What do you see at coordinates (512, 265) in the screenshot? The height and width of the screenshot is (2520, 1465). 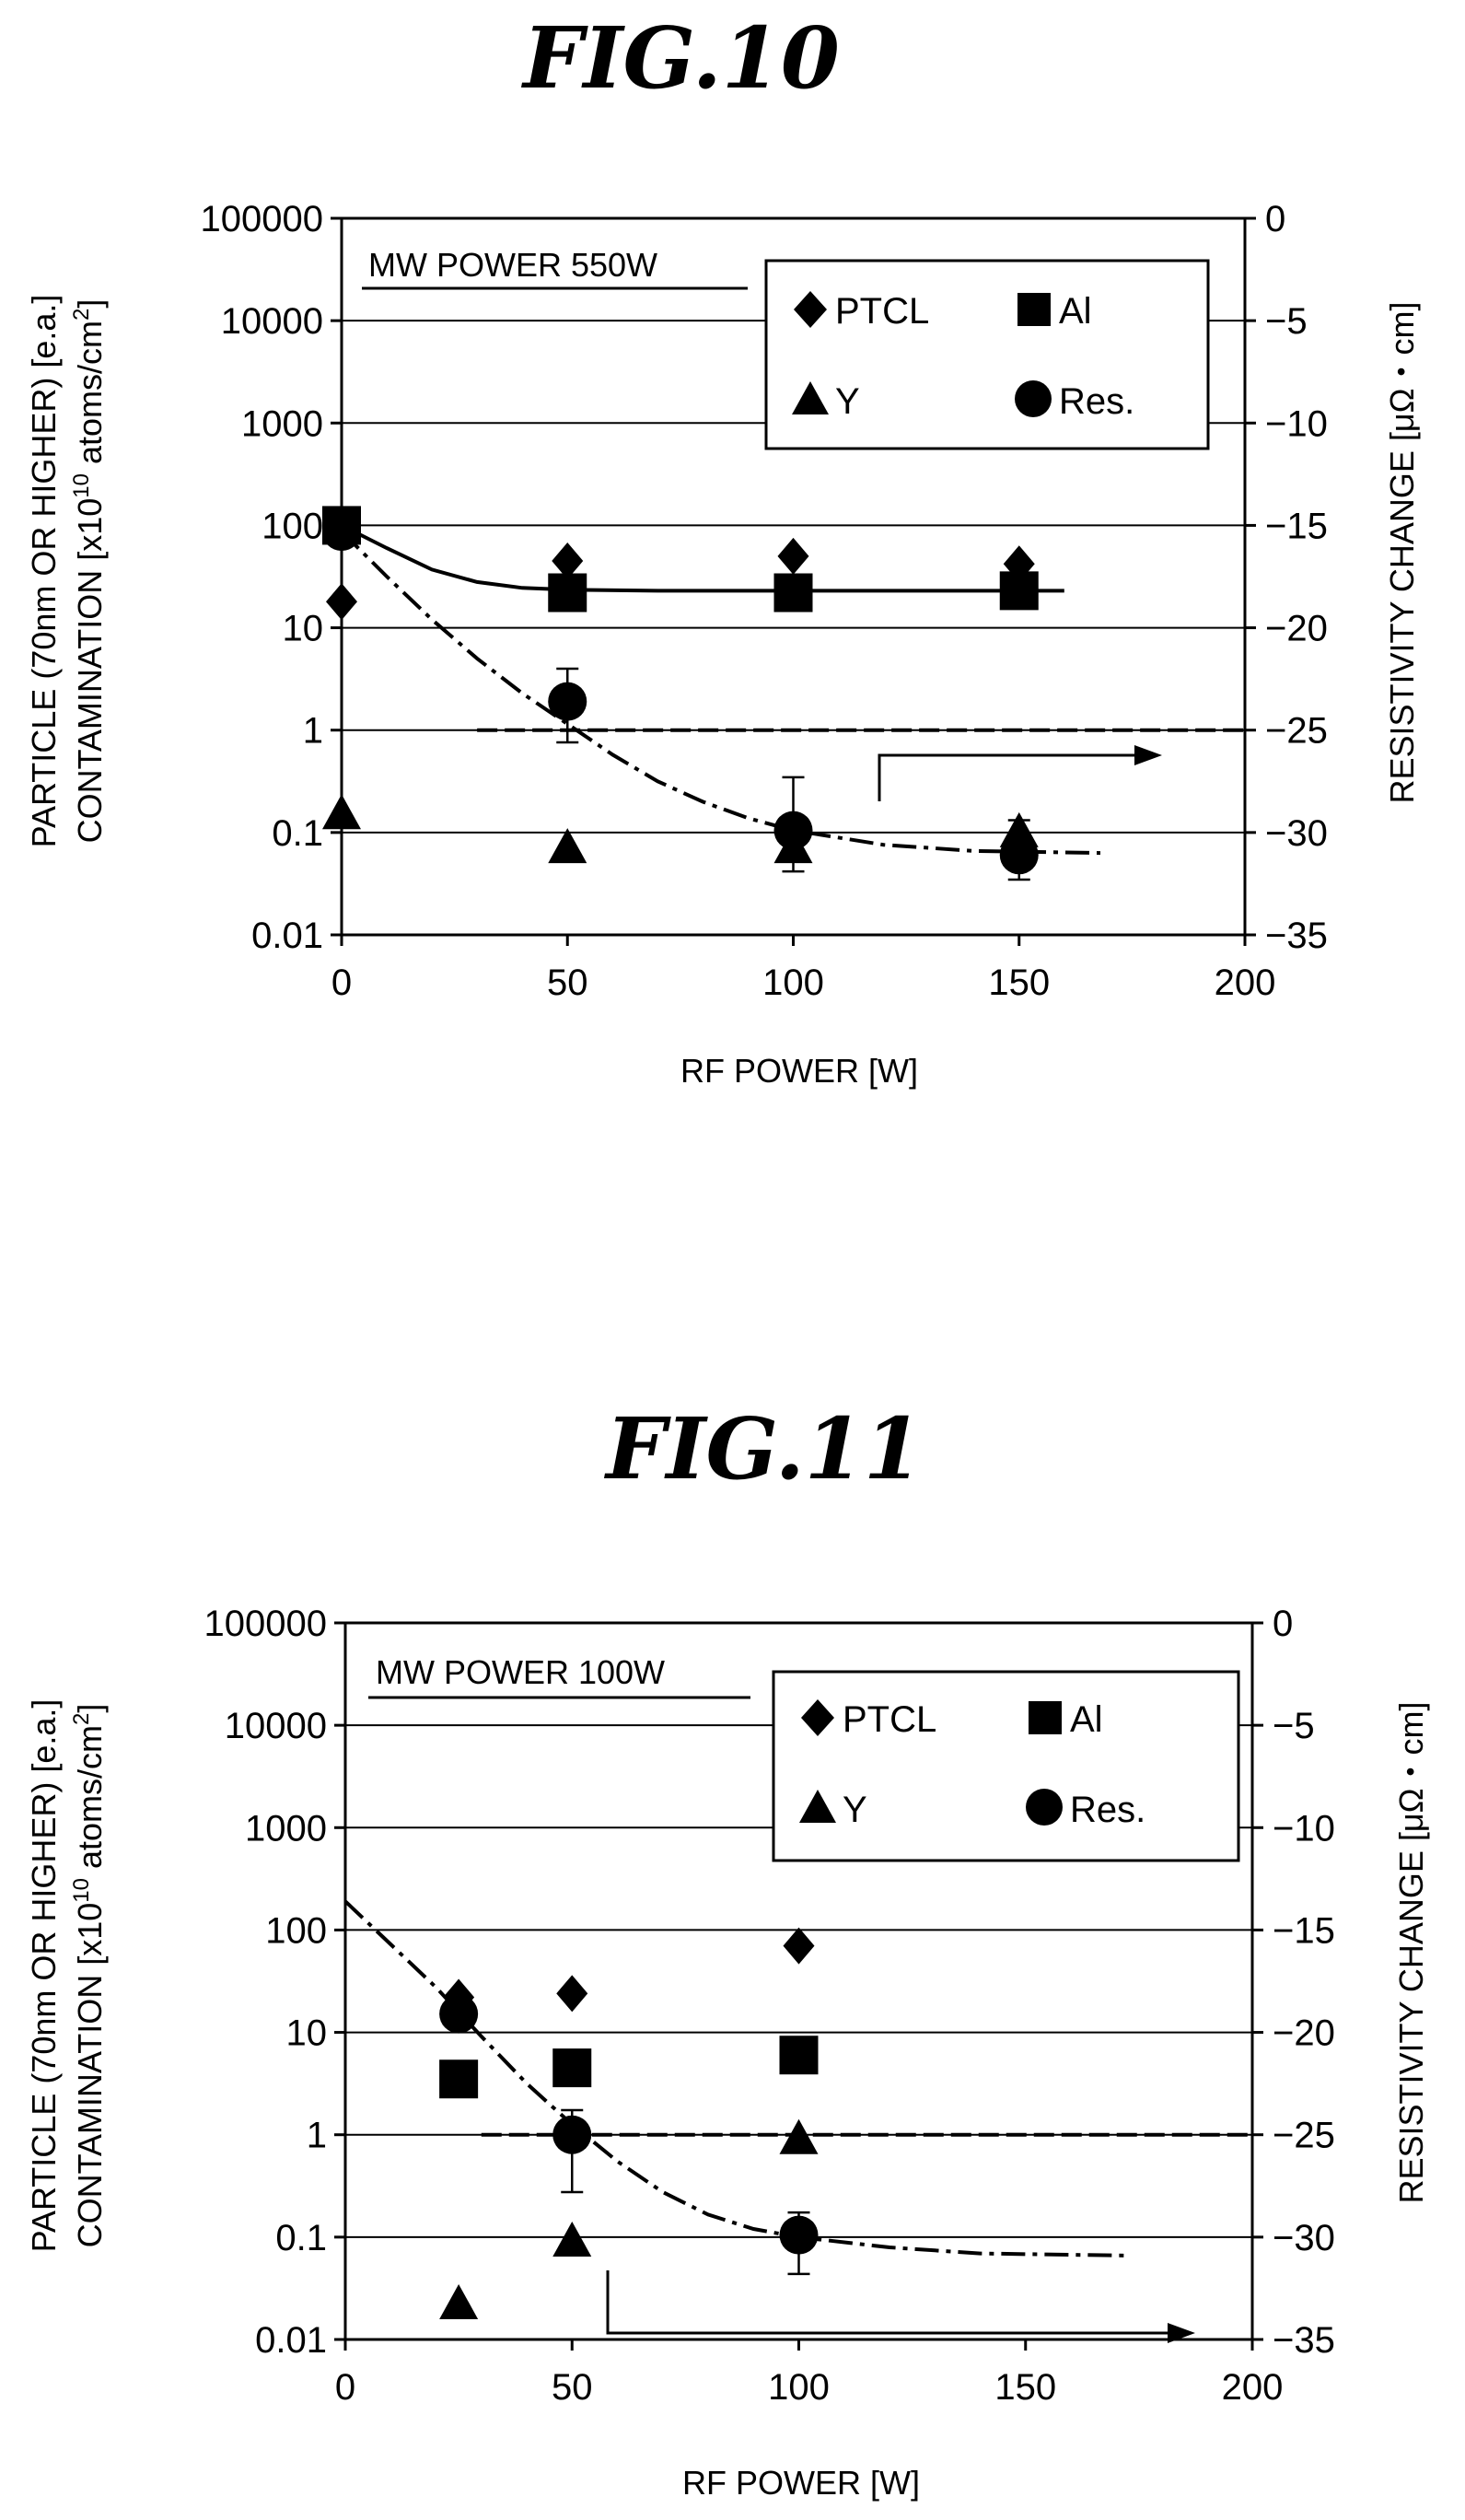 I see `fig10-mw-power-annotation: MW POWER 550W` at bounding box center [512, 265].